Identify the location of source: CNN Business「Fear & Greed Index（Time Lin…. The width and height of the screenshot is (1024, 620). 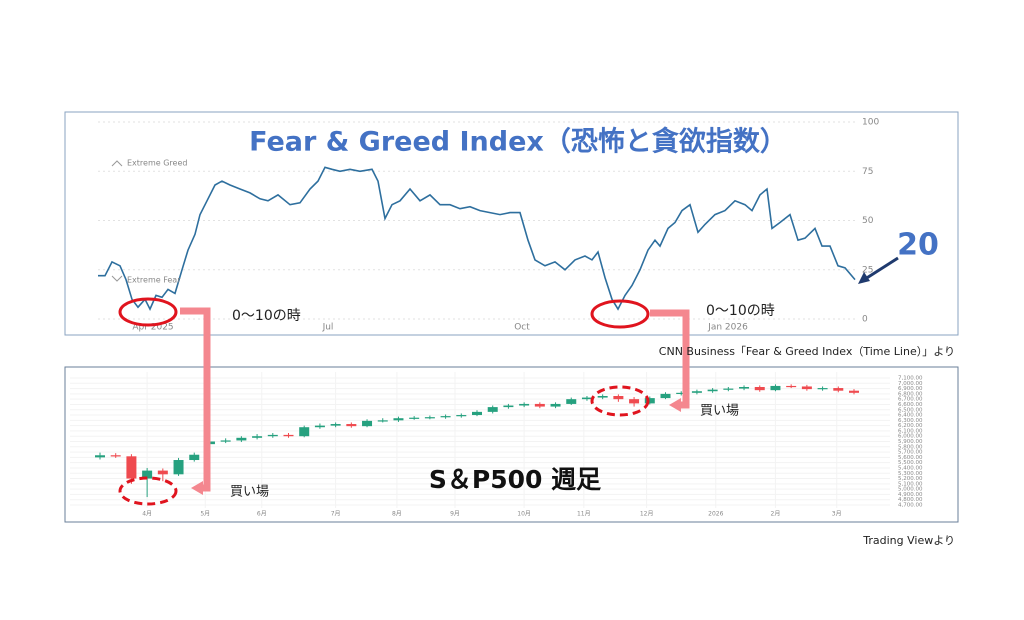
(807, 351).